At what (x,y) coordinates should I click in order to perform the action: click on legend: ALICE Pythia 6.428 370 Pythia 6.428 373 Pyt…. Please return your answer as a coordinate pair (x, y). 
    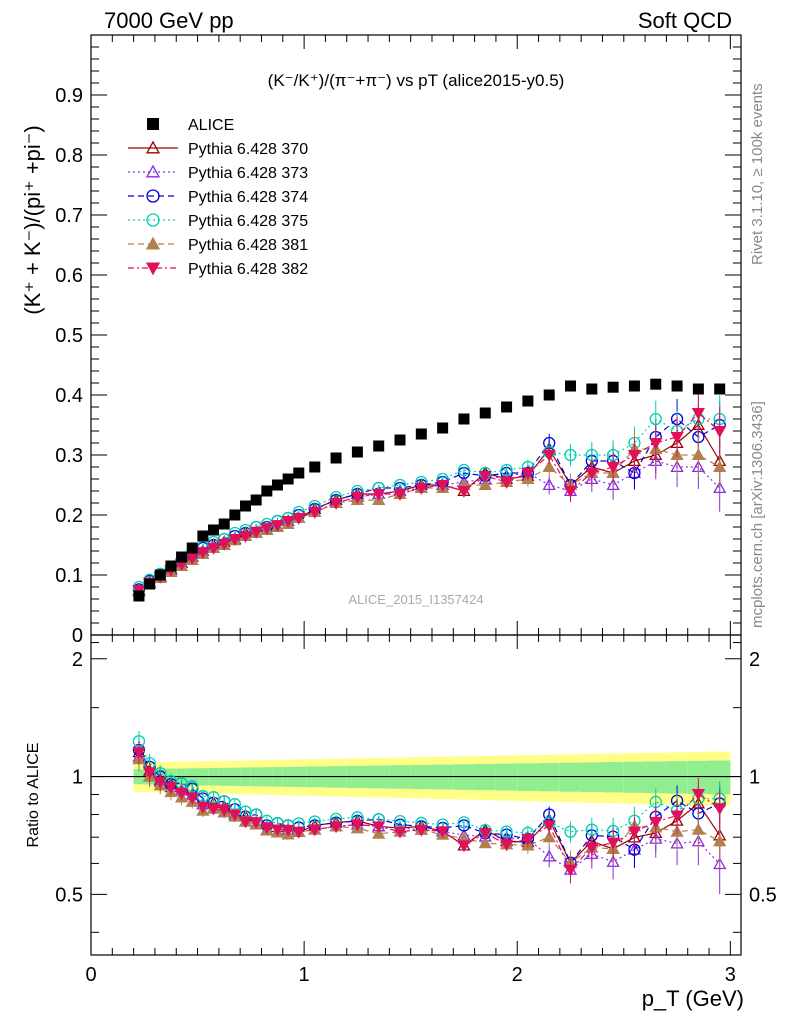
    Looking at the image, I should click on (218, 197).